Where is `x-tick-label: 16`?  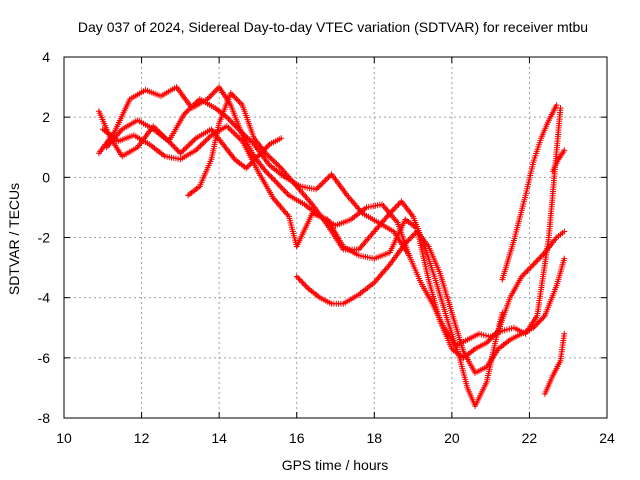 x-tick-label: 16 is located at coordinates (297, 438).